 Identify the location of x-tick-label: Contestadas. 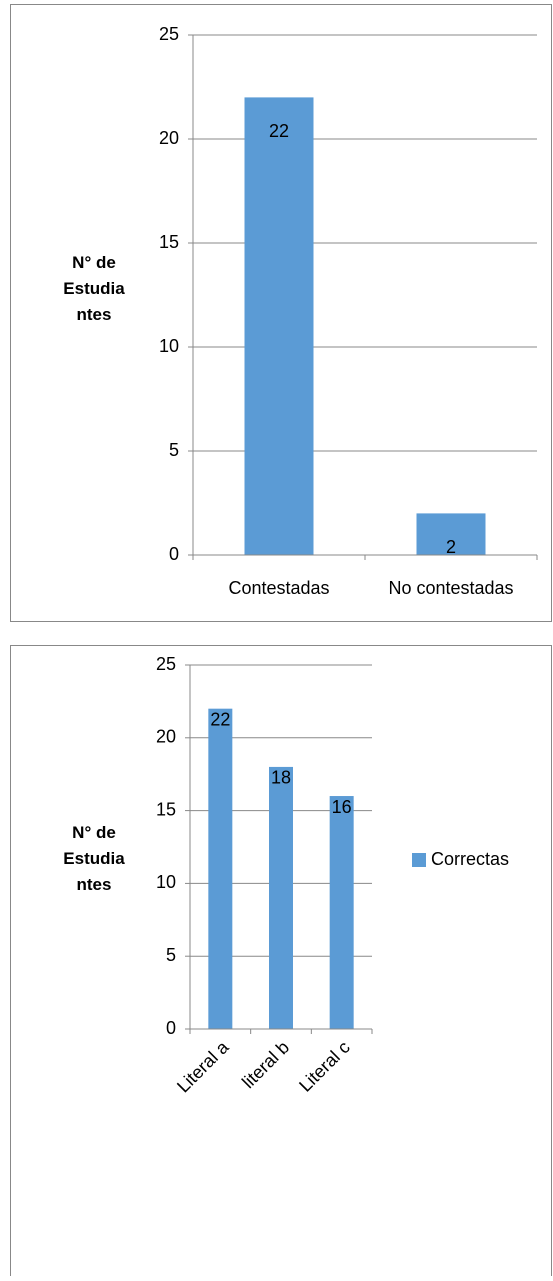
(278, 588).